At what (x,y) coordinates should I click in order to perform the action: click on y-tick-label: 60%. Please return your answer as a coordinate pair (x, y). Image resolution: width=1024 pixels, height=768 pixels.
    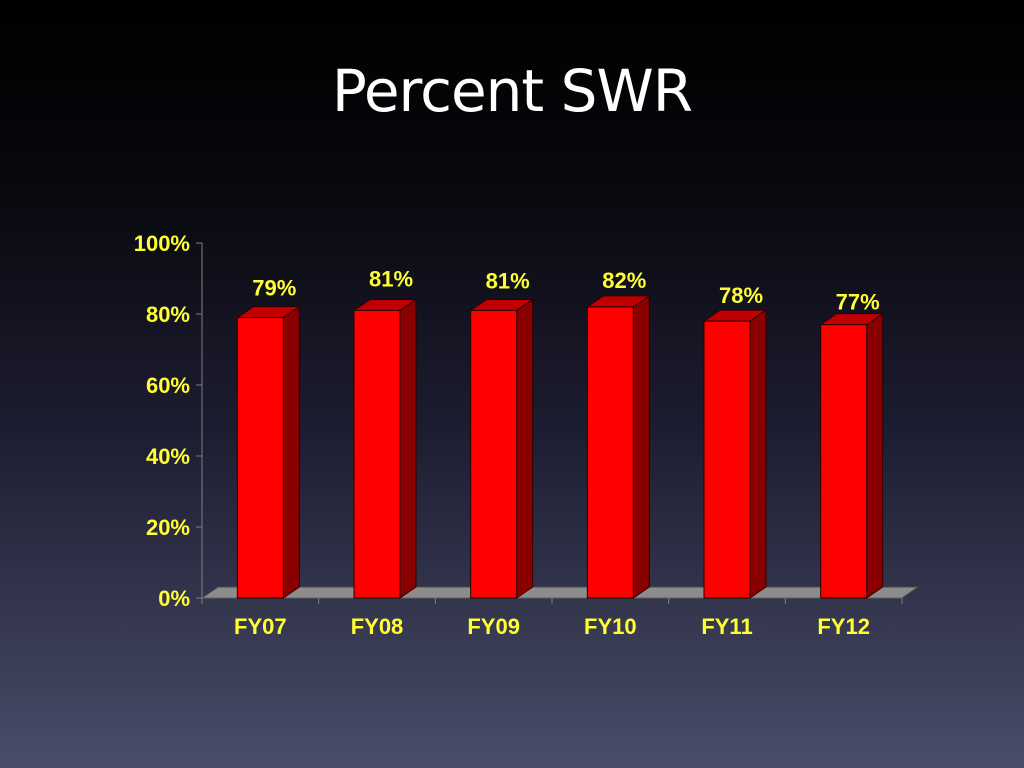
    Looking at the image, I should click on (168, 385).